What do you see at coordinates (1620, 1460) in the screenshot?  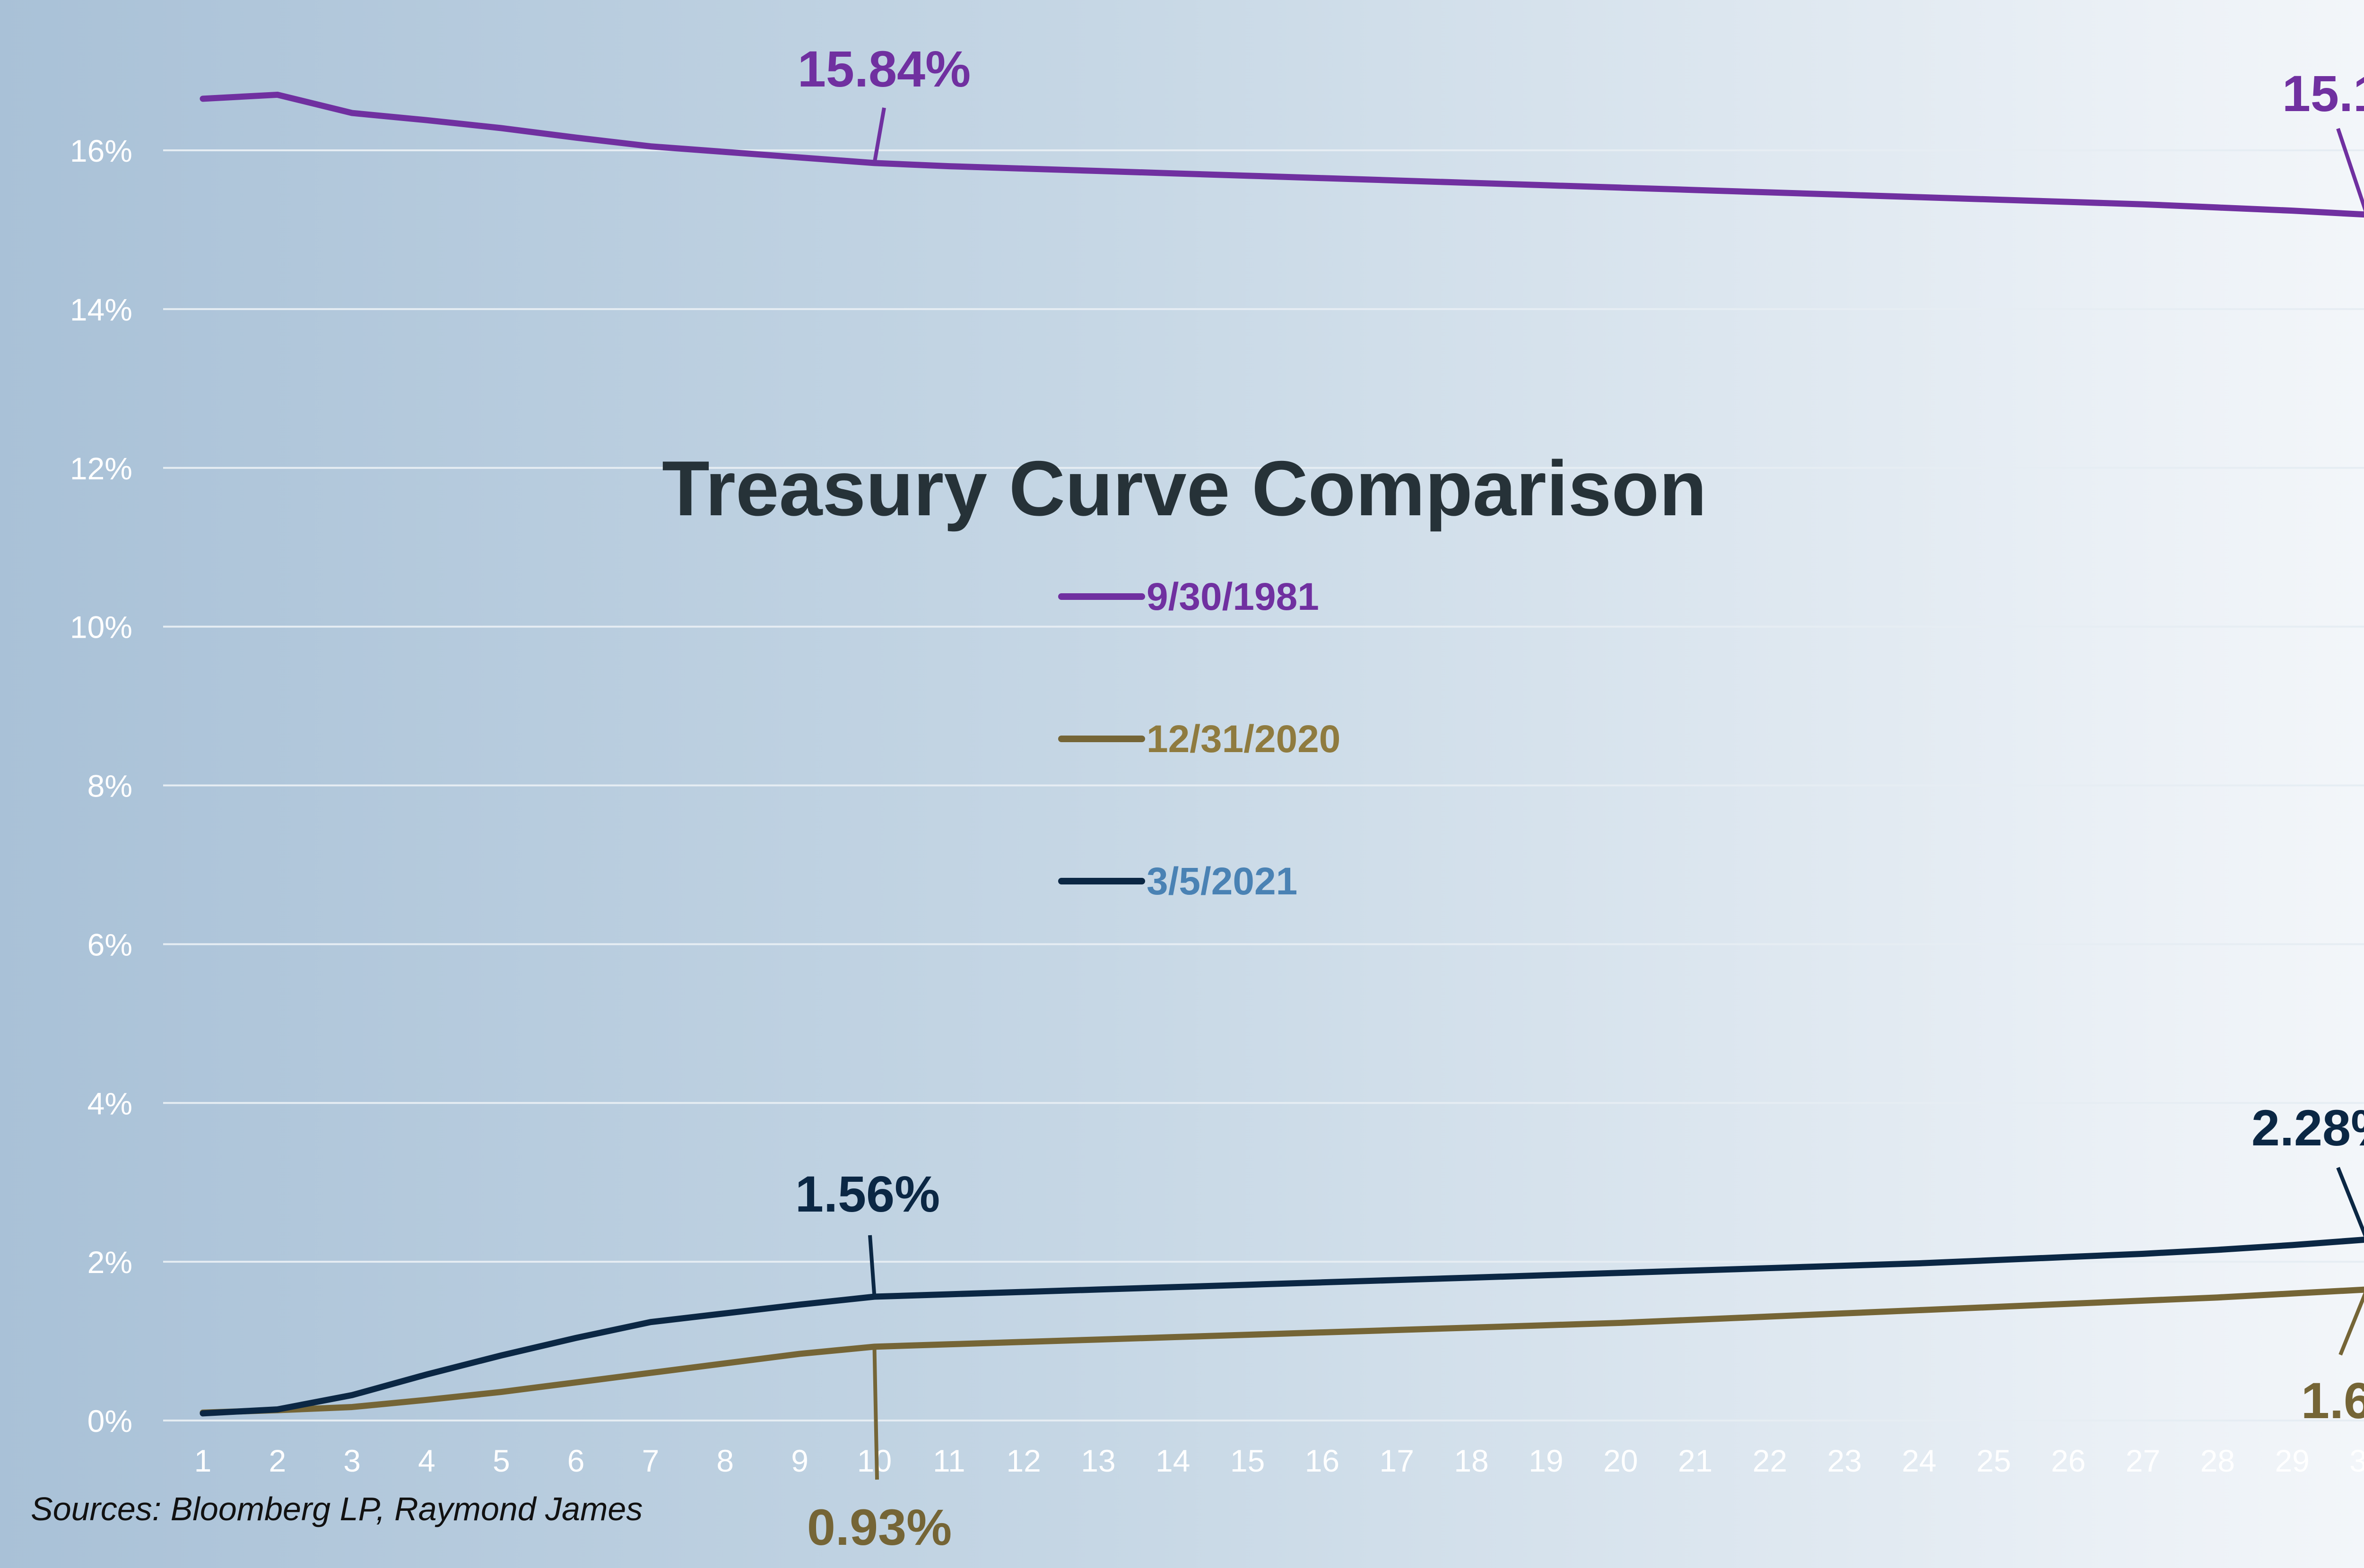 I see `x-tick-label: 20` at bounding box center [1620, 1460].